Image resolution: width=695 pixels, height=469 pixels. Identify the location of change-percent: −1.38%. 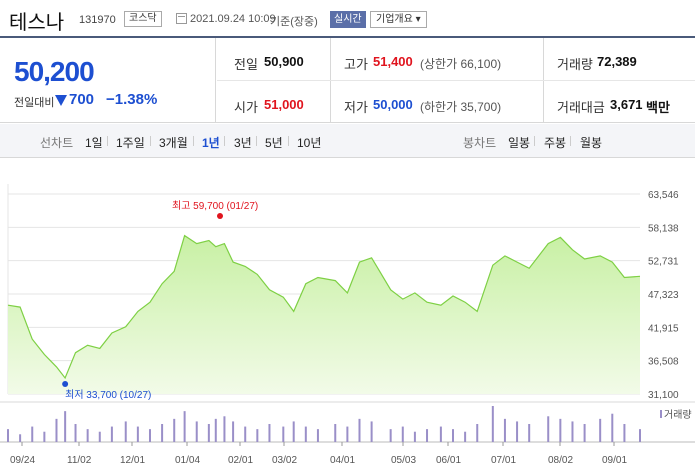
(132, 99).